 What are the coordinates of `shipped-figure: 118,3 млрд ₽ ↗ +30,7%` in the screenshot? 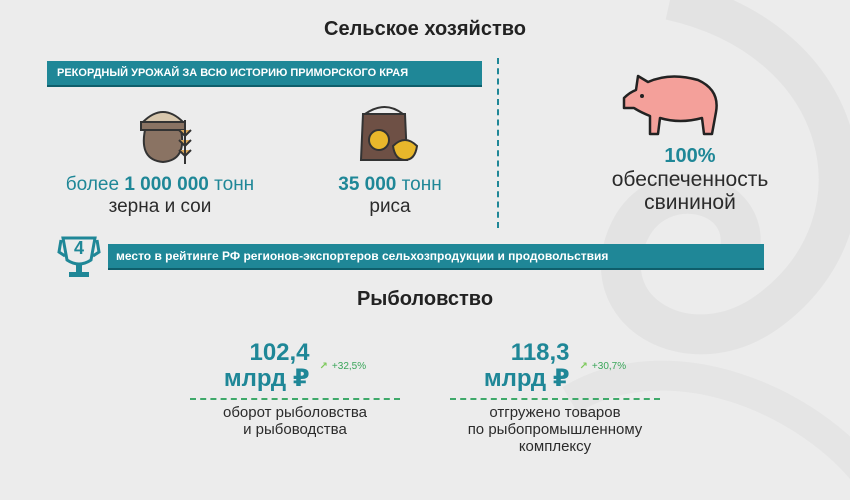 It's located at (555, 366).